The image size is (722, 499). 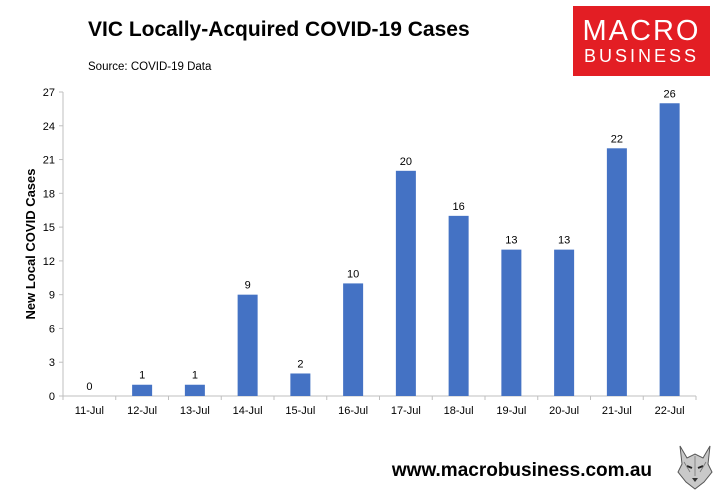 What do you see at coordinates (49, 262) in the screenshot?
I see `y-tick-label: 12` at bounding box center [49, 262].